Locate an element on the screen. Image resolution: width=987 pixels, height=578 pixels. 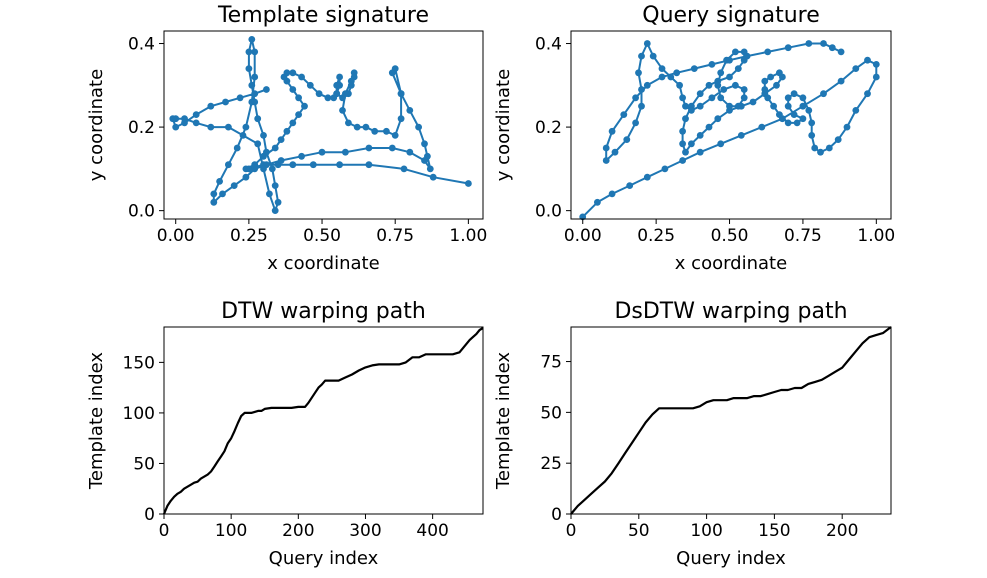
y-tick-label: 100 is located at coordinates (139, 414).